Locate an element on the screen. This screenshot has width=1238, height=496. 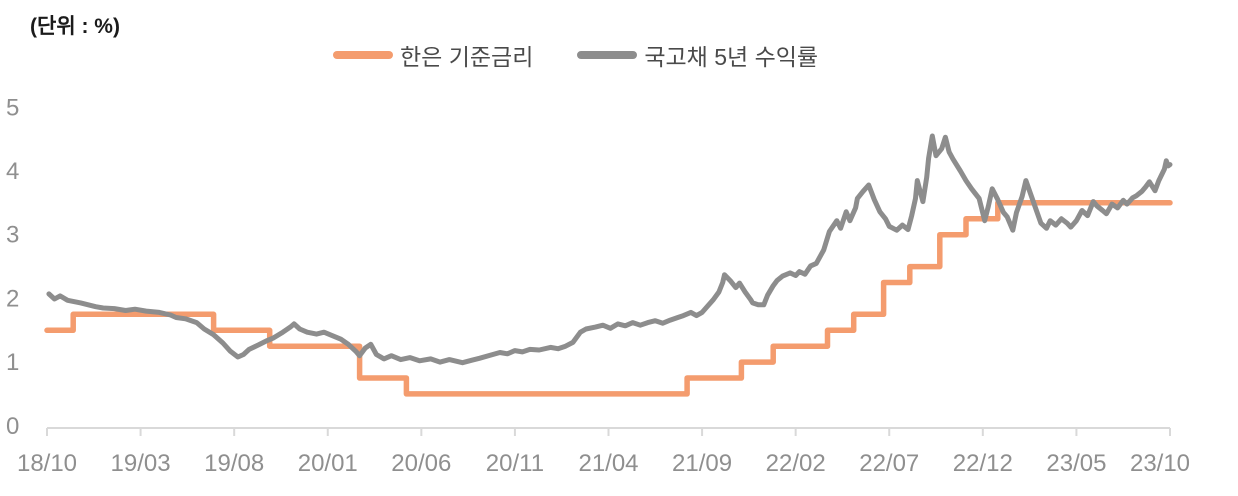
y-tick-label: 3 is located at coordinates (12, 235).